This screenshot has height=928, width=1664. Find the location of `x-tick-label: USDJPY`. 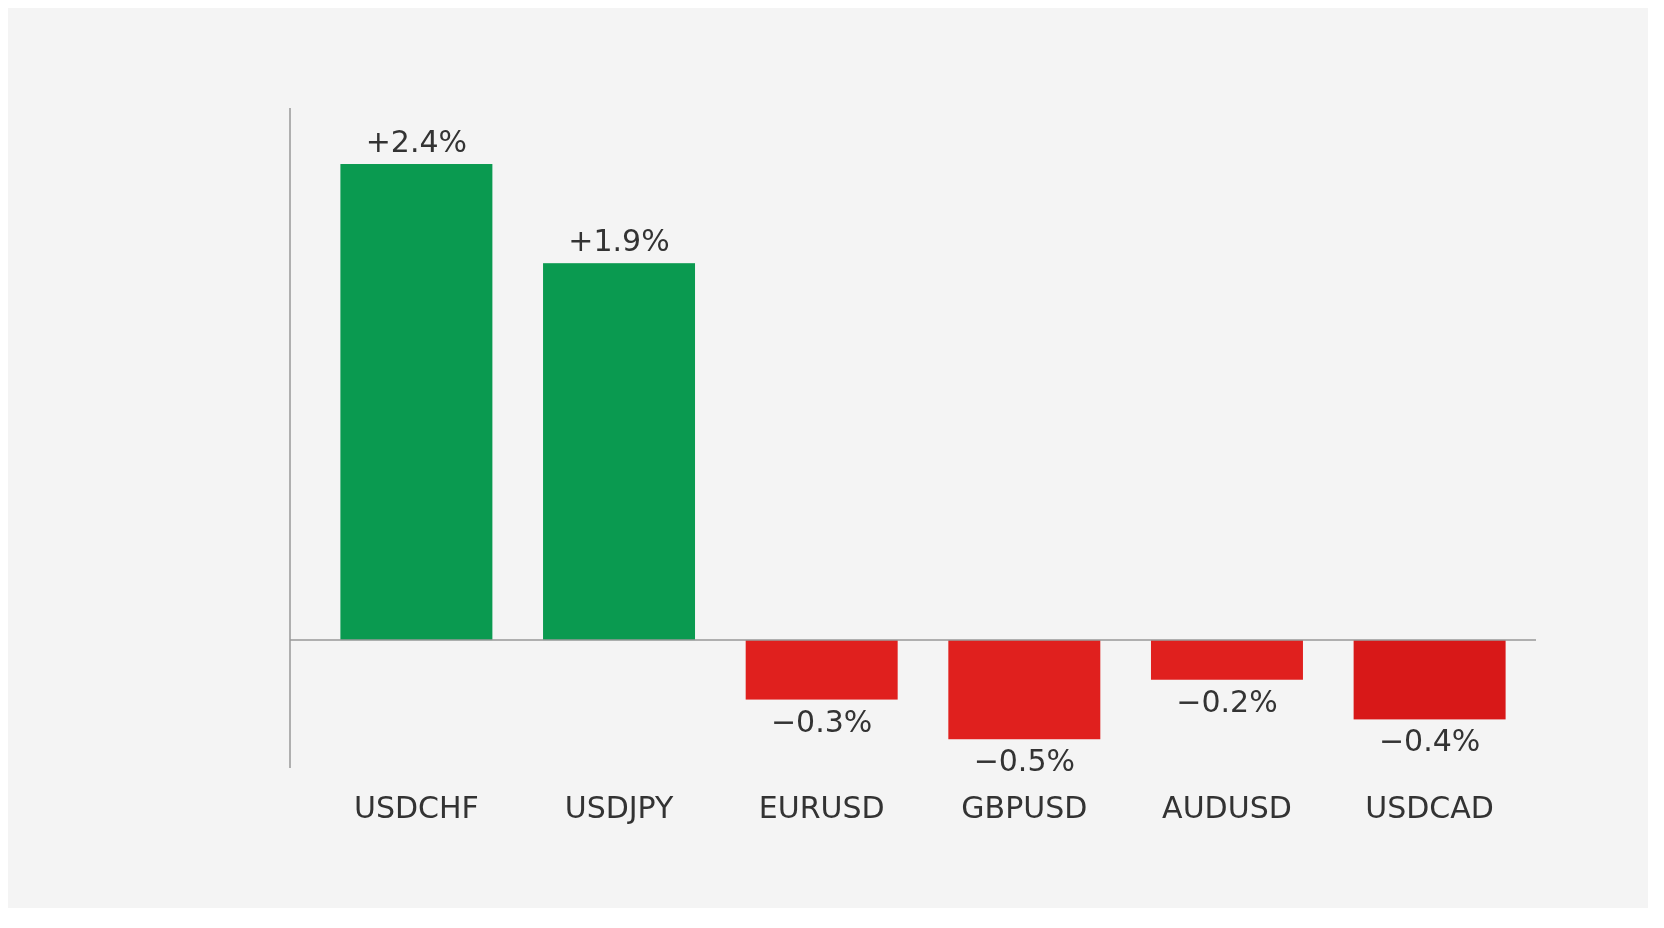

x-tick-label: USDJPY is located at coordinates (619, 807).